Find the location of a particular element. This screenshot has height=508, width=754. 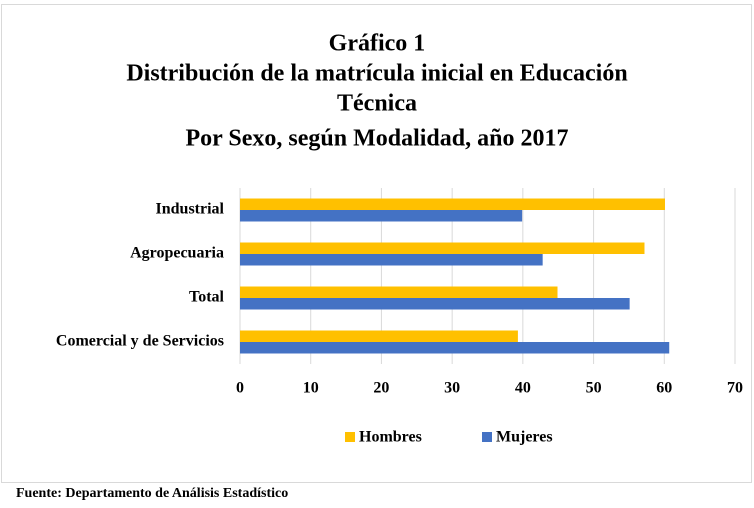

legend-label: Mujeres is located at coordinates (524, 437).